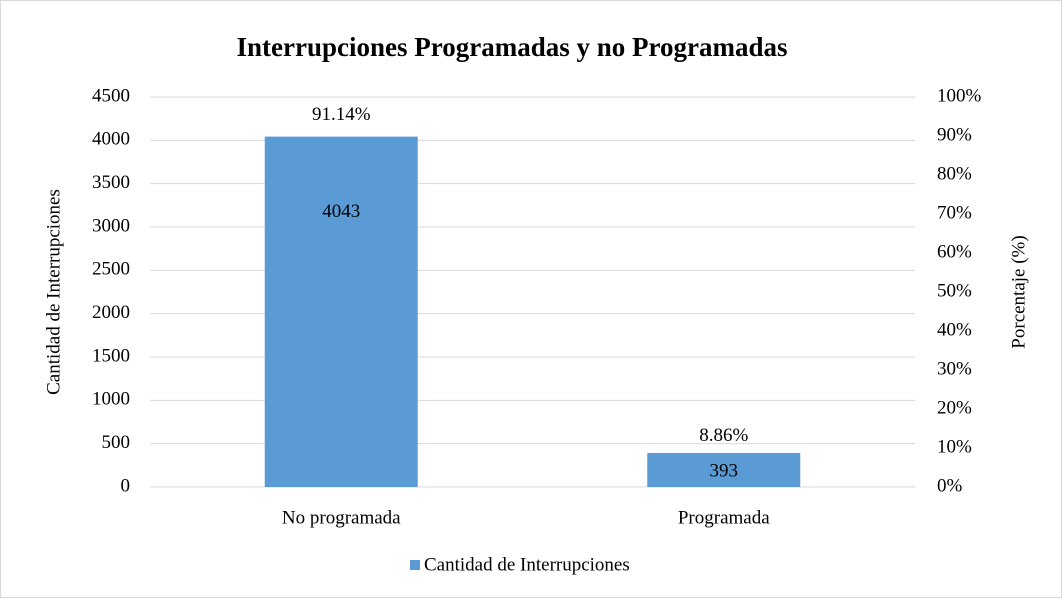 This screenshot has width=1063, height=599. I want to click on y2-tick-label: 90%, so click(954, 134).